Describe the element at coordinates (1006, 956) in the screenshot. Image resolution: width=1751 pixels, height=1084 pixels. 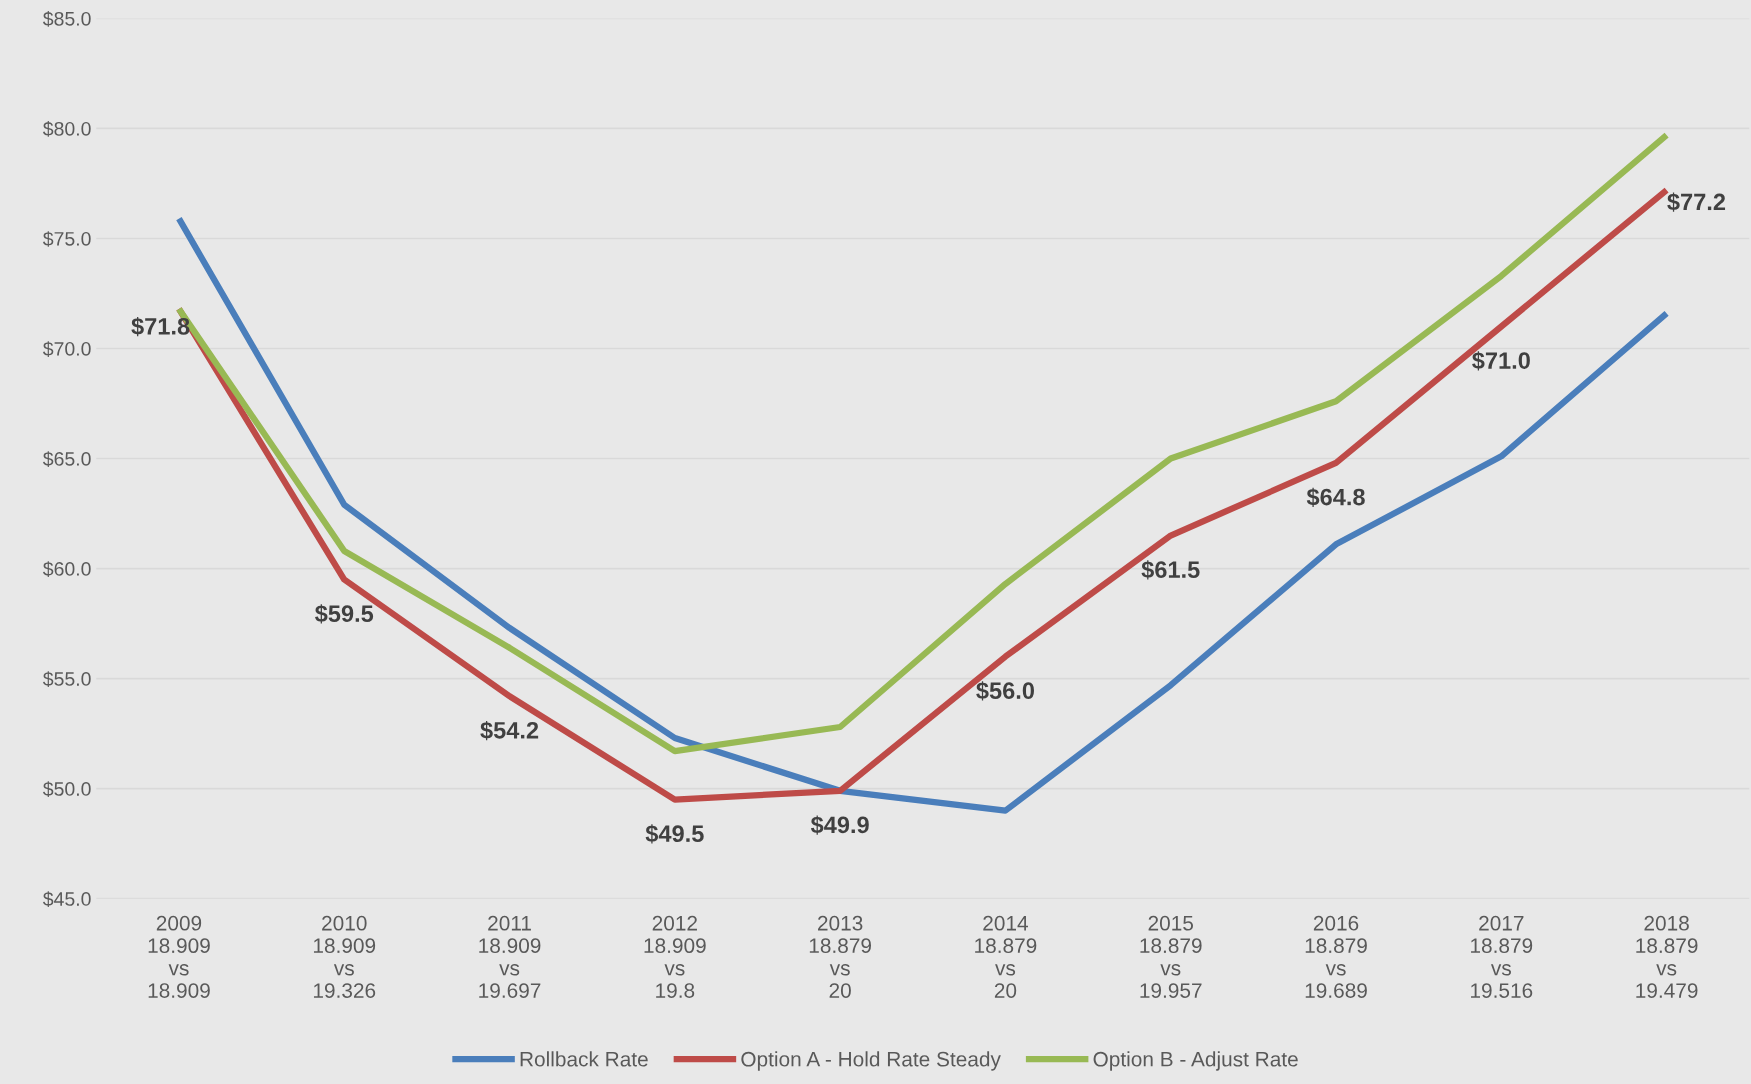
I see `x-tick-label: 2014 18.879 vs 20` at that location.